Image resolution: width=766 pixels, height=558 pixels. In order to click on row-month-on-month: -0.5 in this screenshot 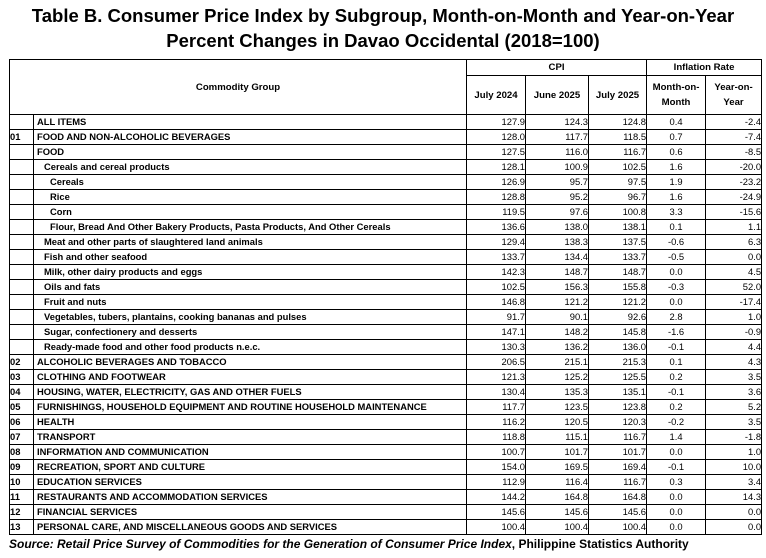, I will do `click(676, 257)`.